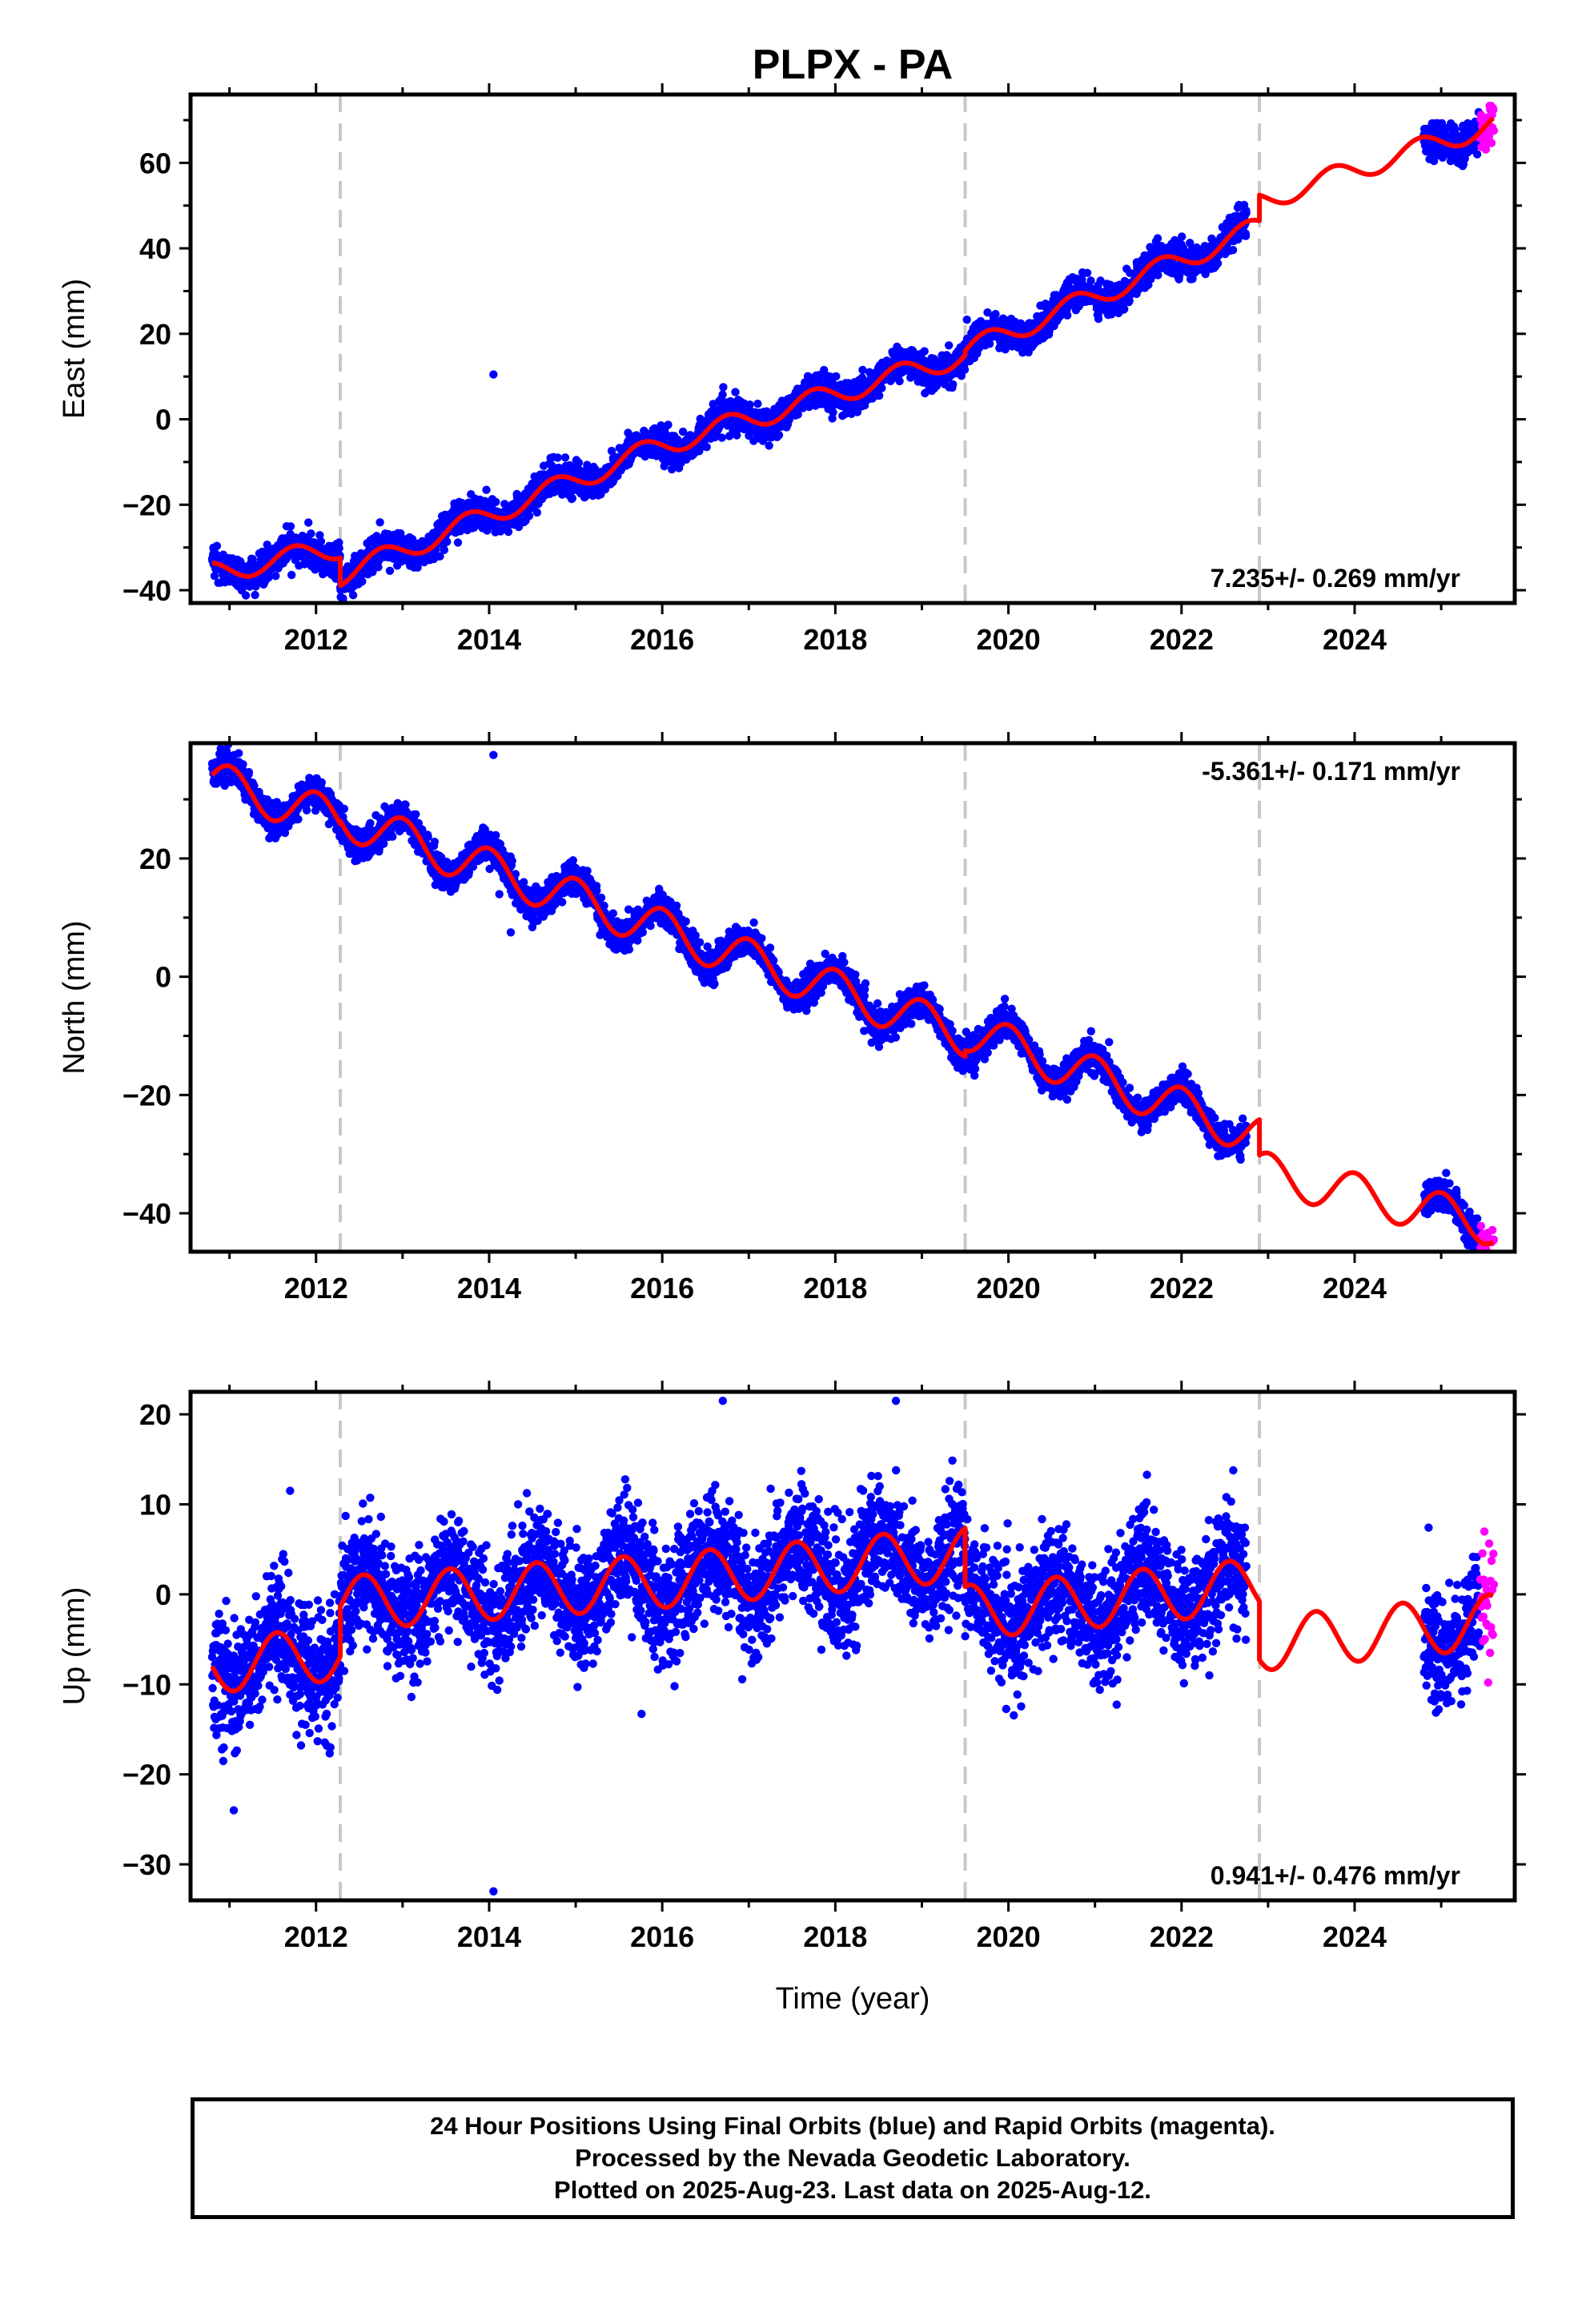  What do you see at coordinates (1355, 639) in the screenshot?
I see `x-tick-label: 2024` at bounding box center [1355, 639].